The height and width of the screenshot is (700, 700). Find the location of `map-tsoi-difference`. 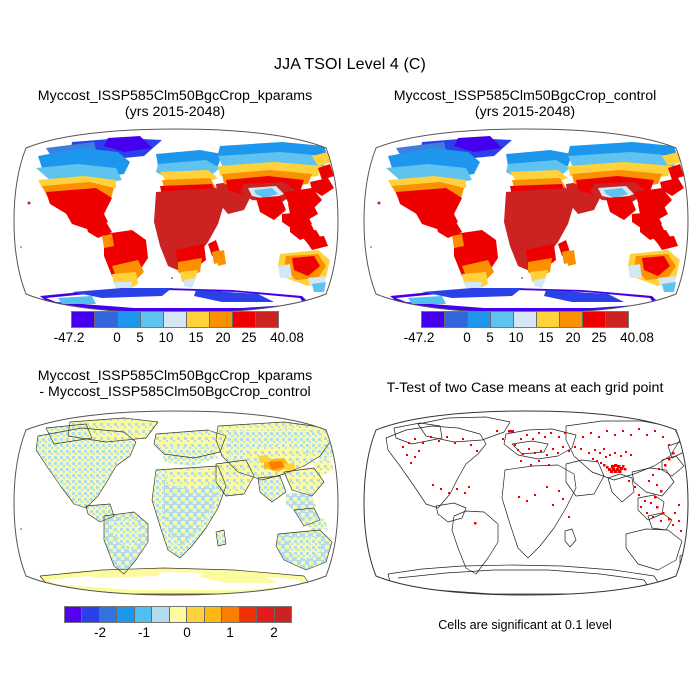

map-tsoi-difference is located at coordinates (176, 503).